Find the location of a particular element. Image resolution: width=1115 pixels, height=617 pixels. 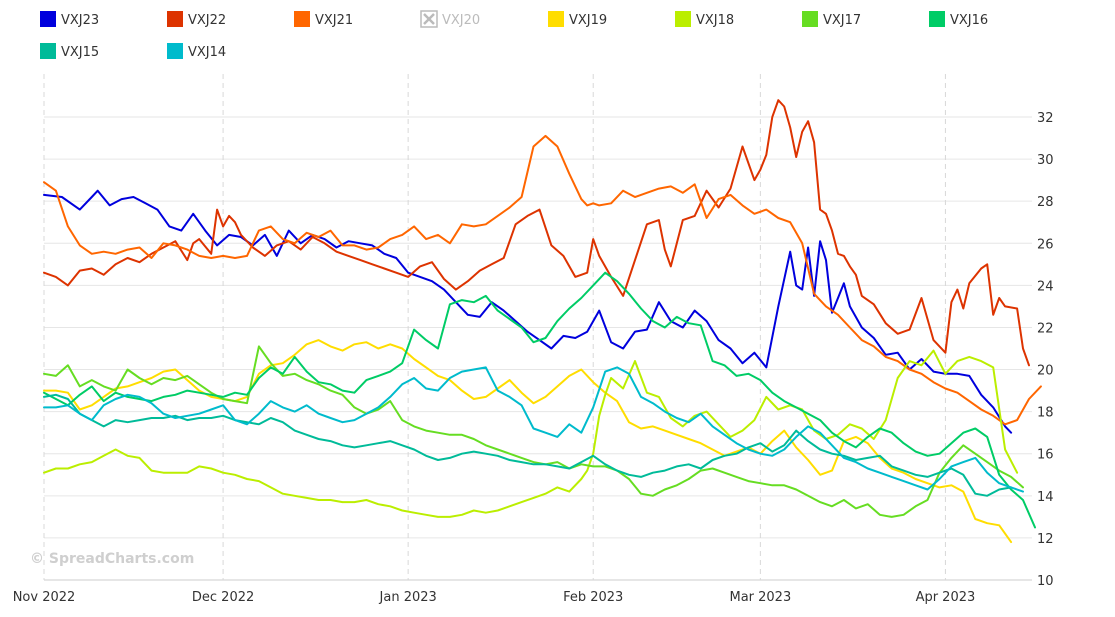

y-tick-label: 32 is located at coordinates (1045, 118).